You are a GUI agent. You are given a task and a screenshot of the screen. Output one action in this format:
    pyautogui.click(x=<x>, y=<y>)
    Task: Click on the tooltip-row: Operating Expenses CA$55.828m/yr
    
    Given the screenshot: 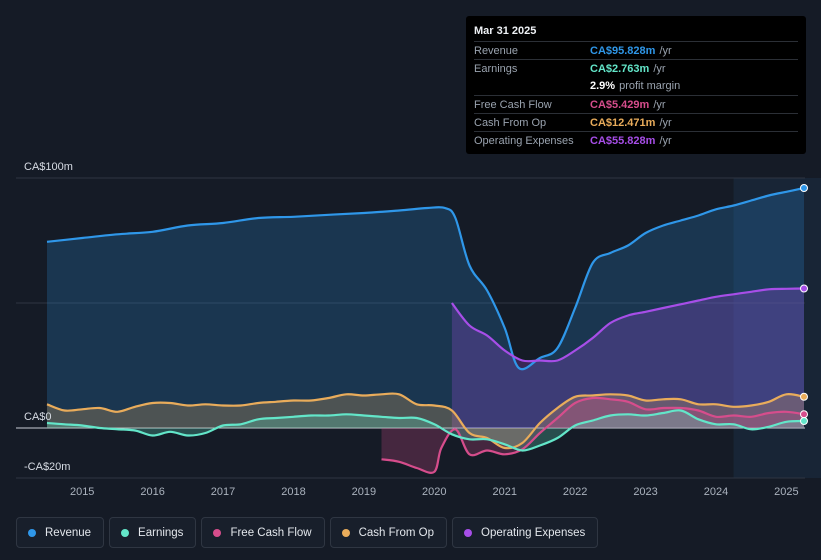 What is the action you would take?
    pyautogui.click(x=636, y=140)
    